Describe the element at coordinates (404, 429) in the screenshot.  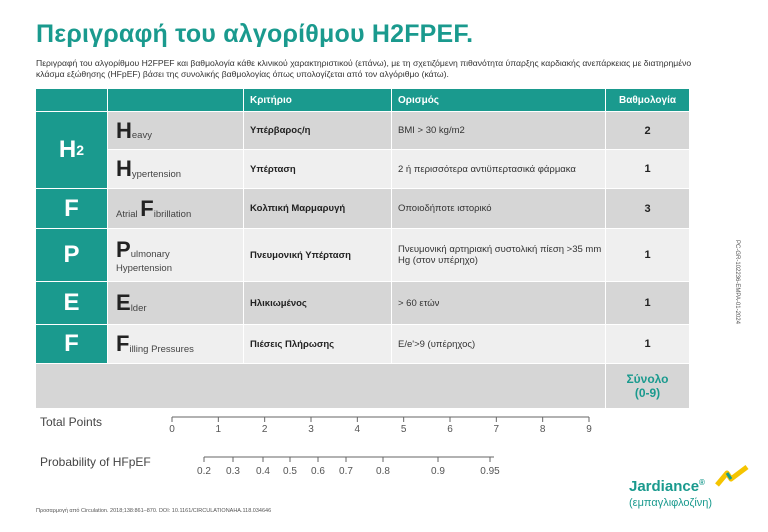
I see `tick-label: 5` at that location.